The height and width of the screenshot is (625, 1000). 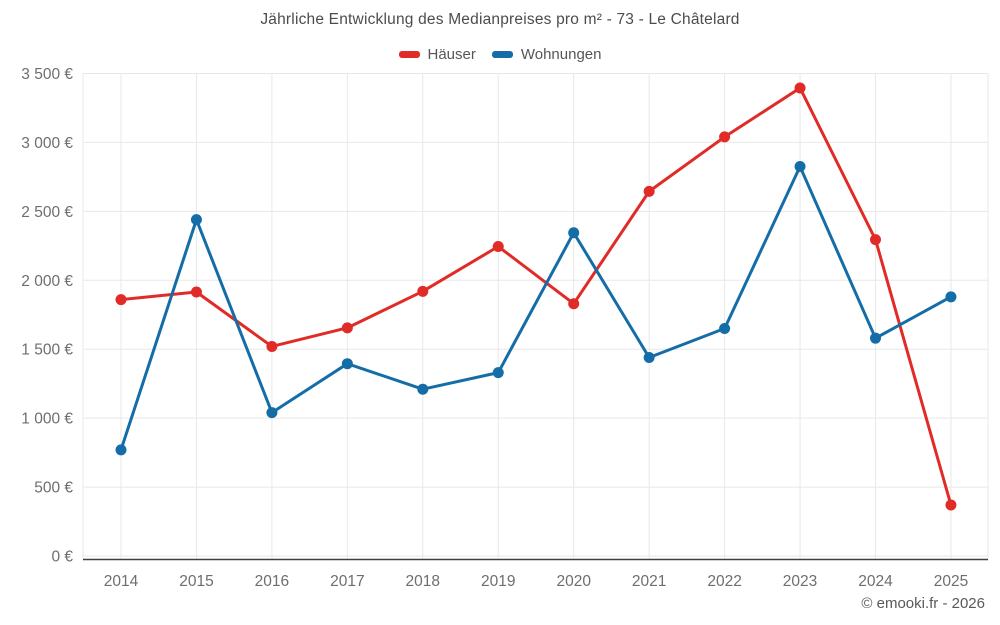 What do you see at coordinates (272, 346) in the screenshot?
I see `data-point-h-user-2016` at bounding box center [272, 346].